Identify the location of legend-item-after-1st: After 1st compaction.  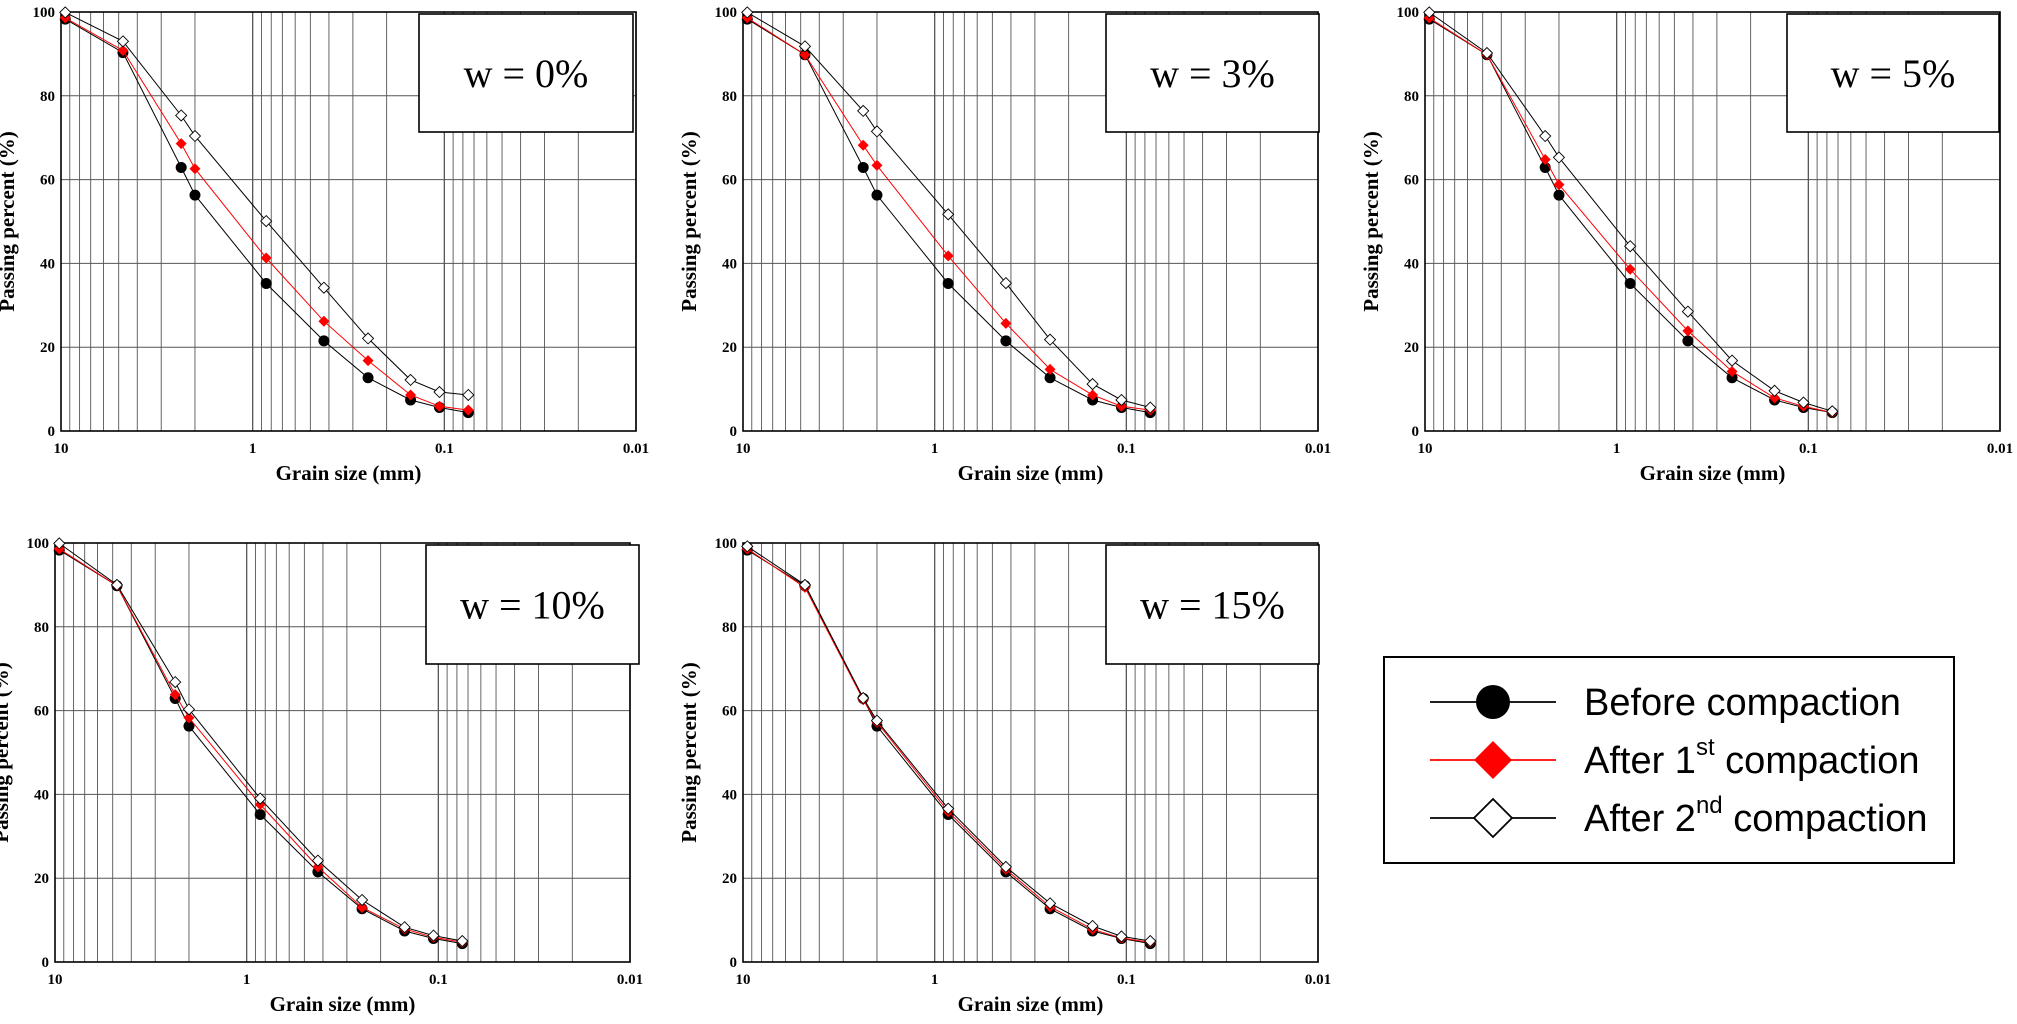
(1675, 758).